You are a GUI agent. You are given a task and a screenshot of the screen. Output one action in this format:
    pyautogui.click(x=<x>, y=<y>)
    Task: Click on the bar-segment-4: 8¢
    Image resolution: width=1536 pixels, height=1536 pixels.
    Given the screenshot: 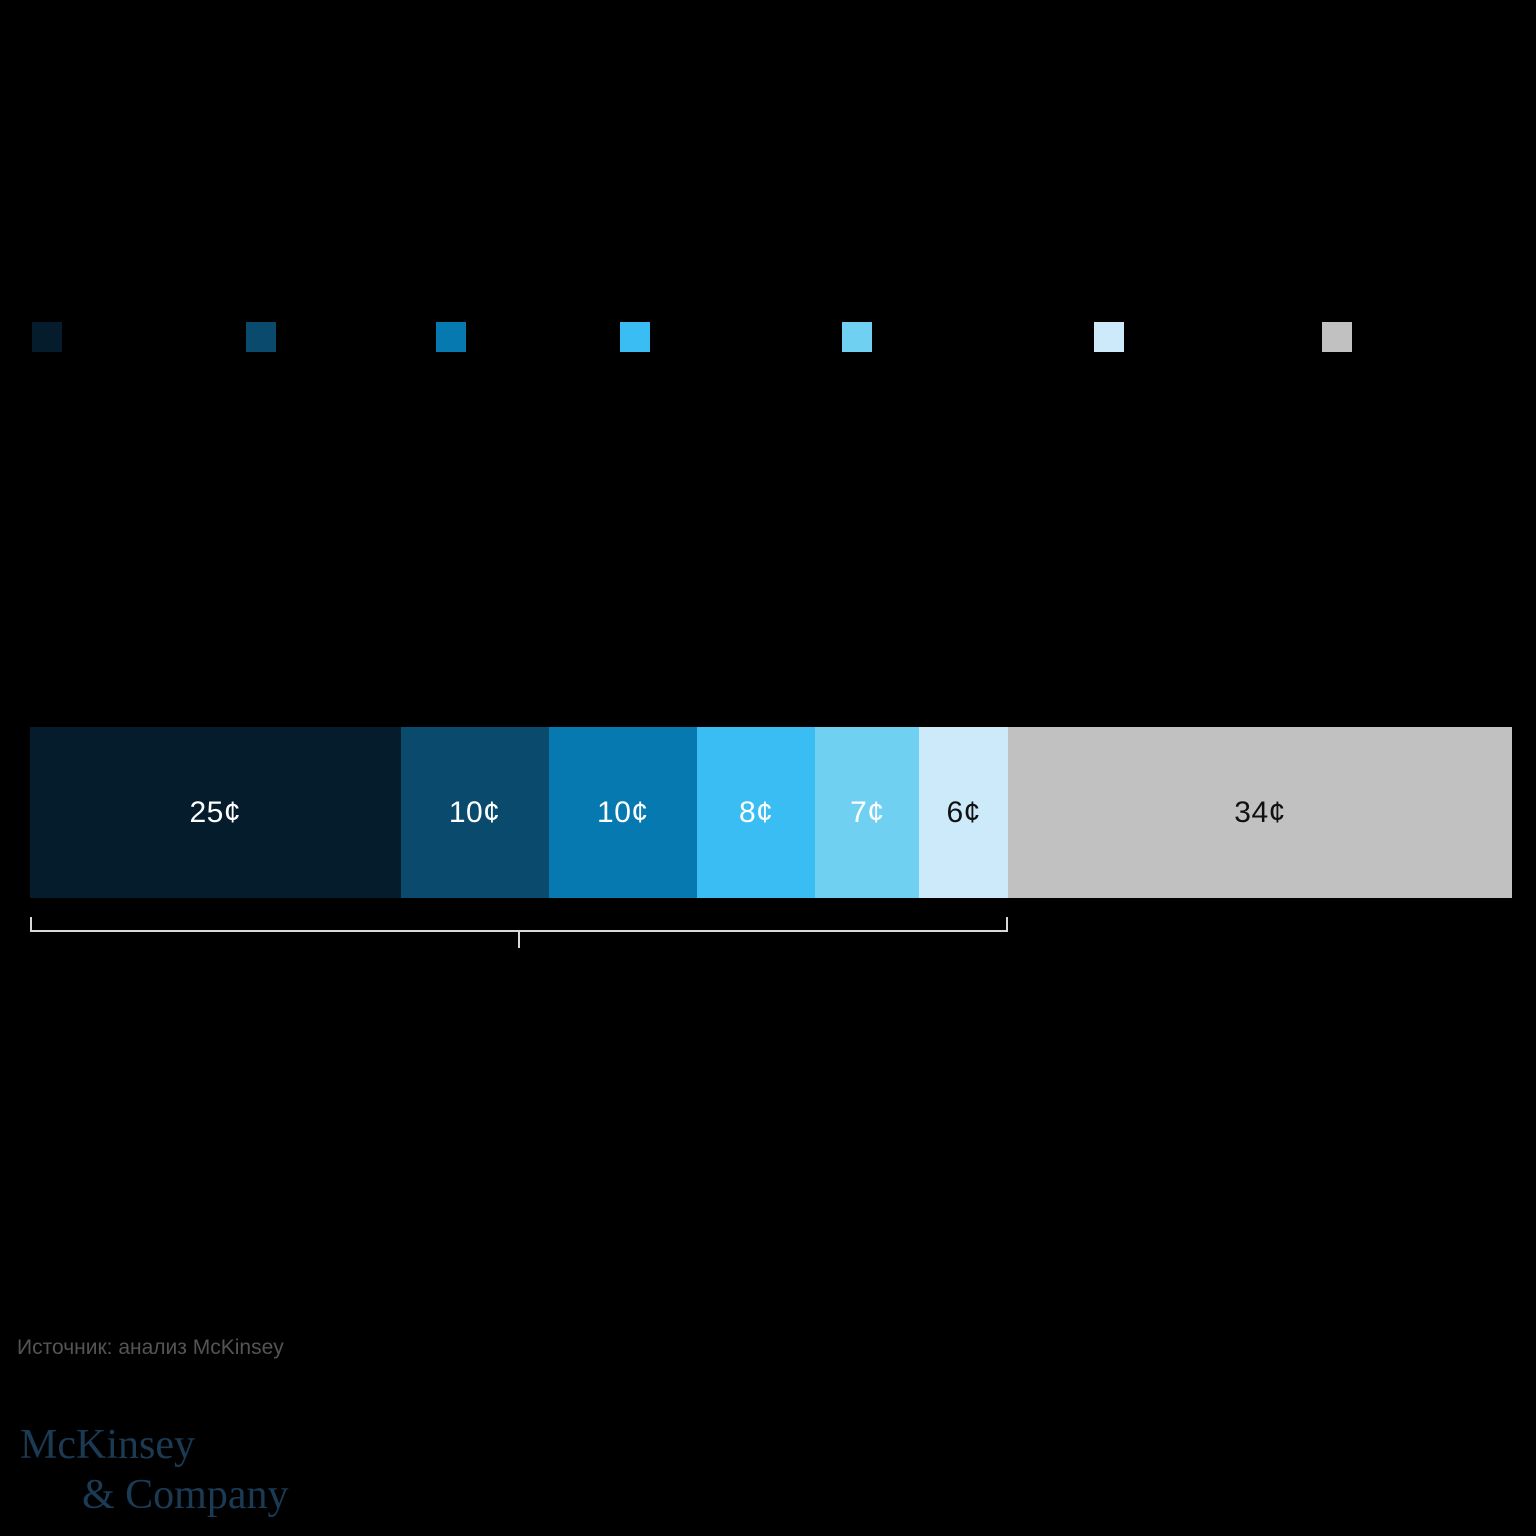 What is the action you would take?
    pyautogui.click(x=756, y=812)
    